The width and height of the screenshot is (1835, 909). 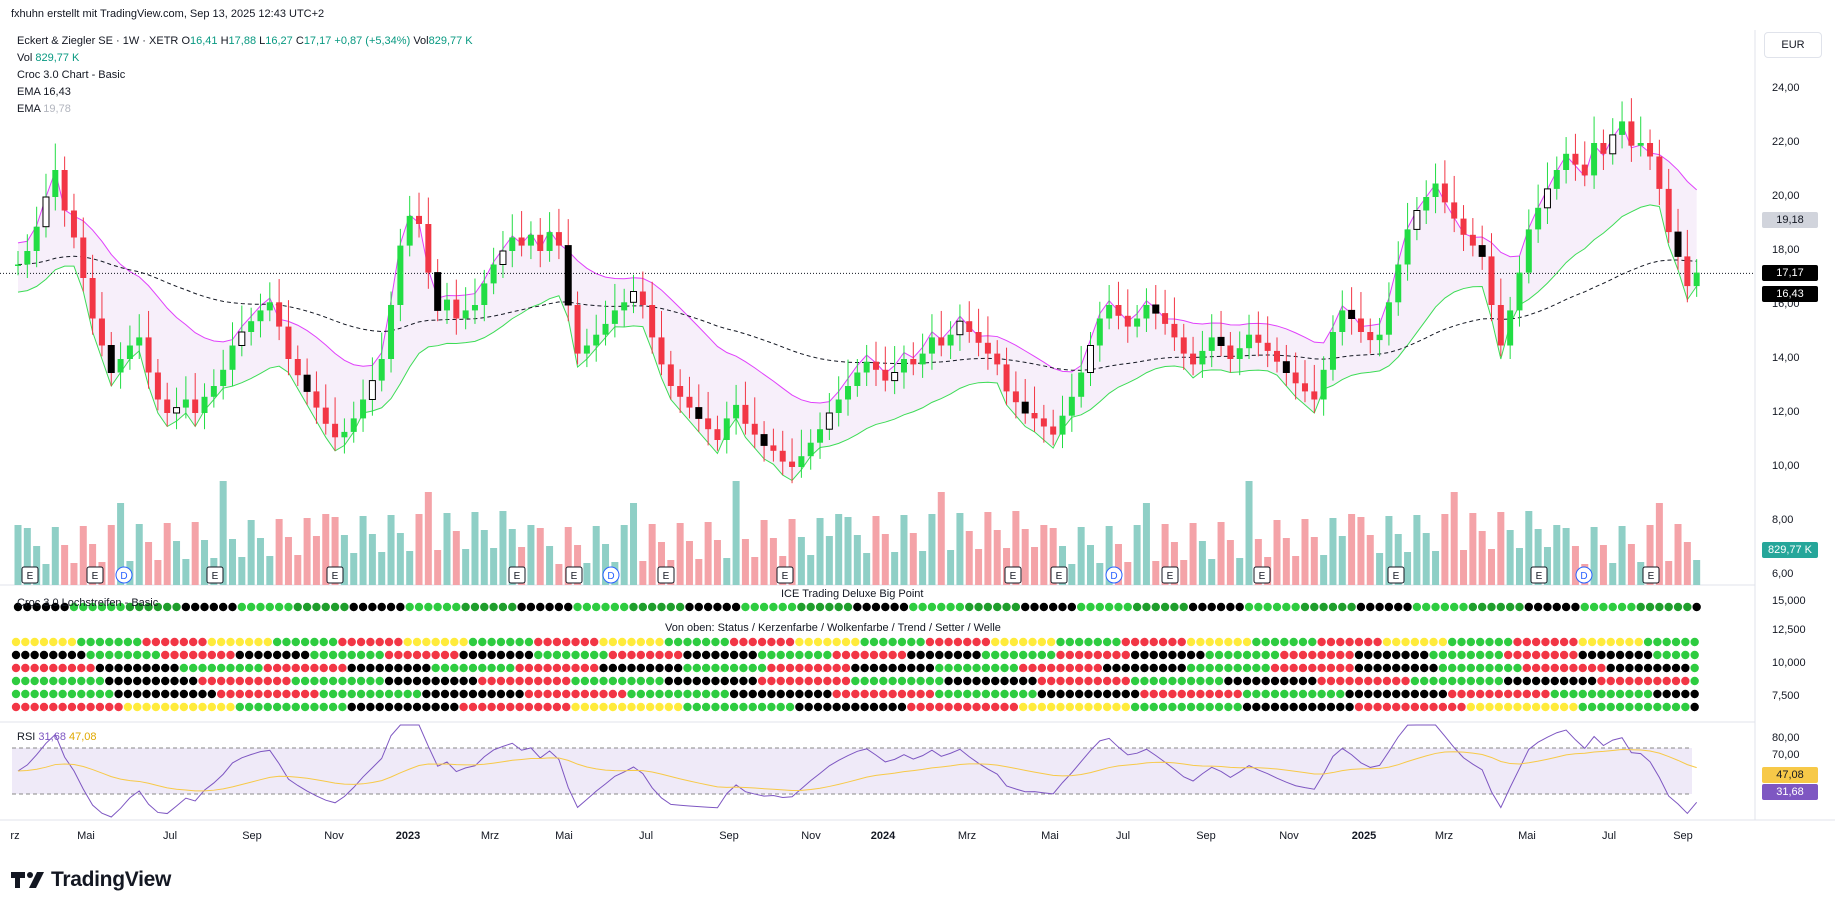 I want to click on time-axis-label: Jul, so click(x=1609, y=836).